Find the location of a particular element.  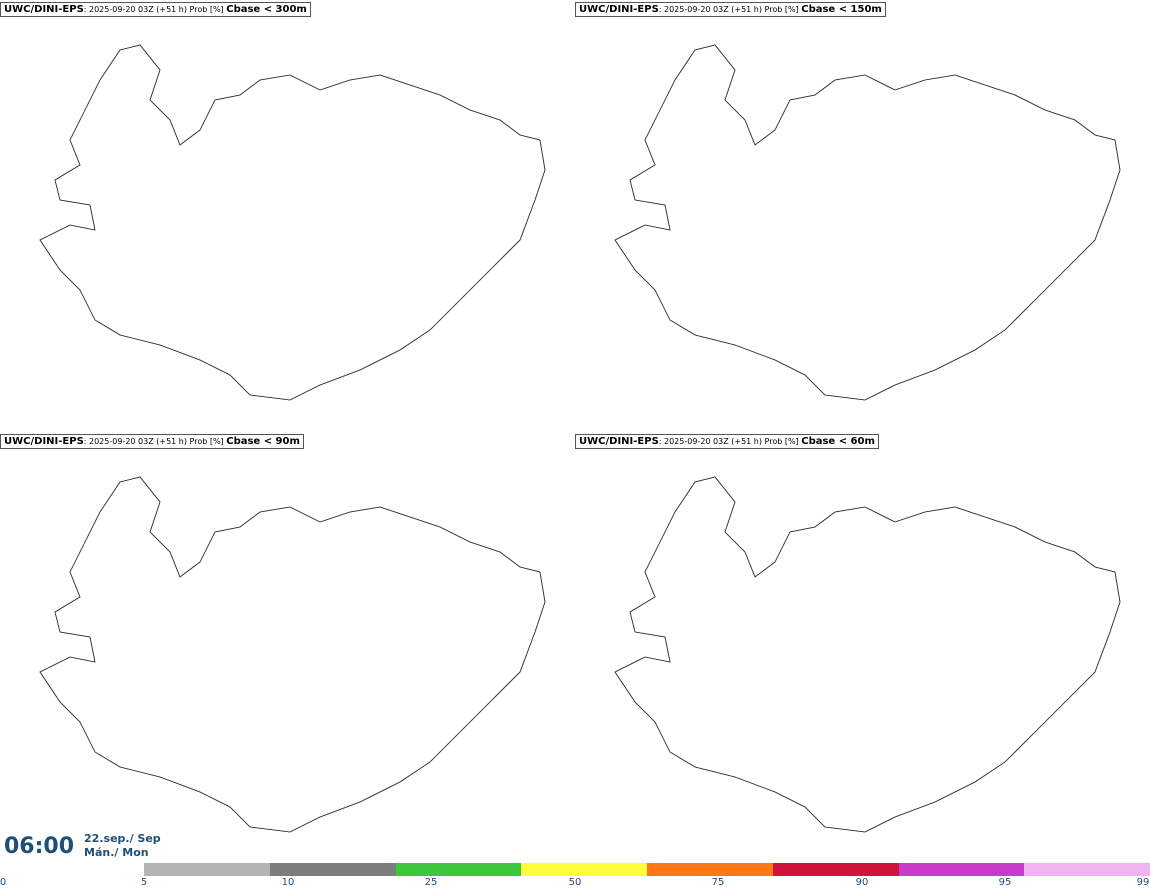

colorbar-tick-label: 99 is located at coordinates (1143, 882).